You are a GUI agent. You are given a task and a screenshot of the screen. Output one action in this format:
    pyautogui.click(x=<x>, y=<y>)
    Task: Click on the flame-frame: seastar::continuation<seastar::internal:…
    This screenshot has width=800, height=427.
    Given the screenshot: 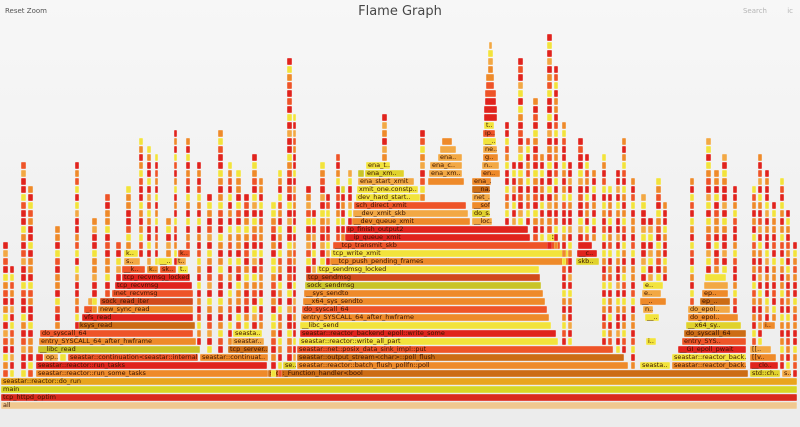 What is the action you would take?
    pyautogui.click(x=133, y=357)
    